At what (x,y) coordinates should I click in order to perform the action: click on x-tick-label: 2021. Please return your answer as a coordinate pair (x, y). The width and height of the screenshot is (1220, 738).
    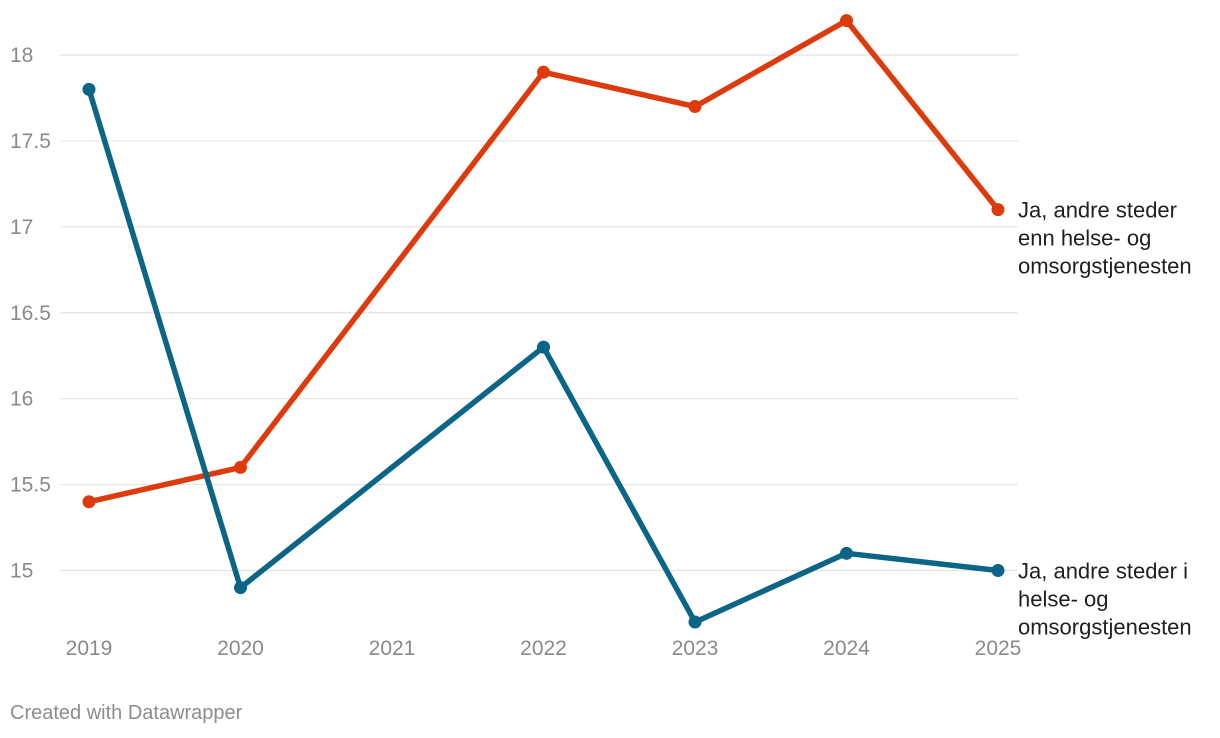
    Looking at the image, I should click on (392, 648).